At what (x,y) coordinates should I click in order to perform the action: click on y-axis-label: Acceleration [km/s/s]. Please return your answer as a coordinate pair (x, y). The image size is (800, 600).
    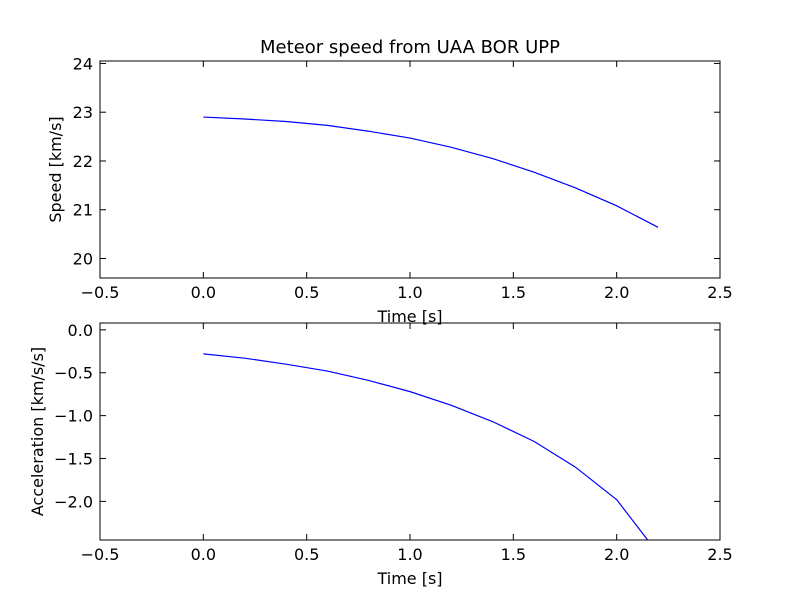
    Looking at the image, I should click on (37, 431).